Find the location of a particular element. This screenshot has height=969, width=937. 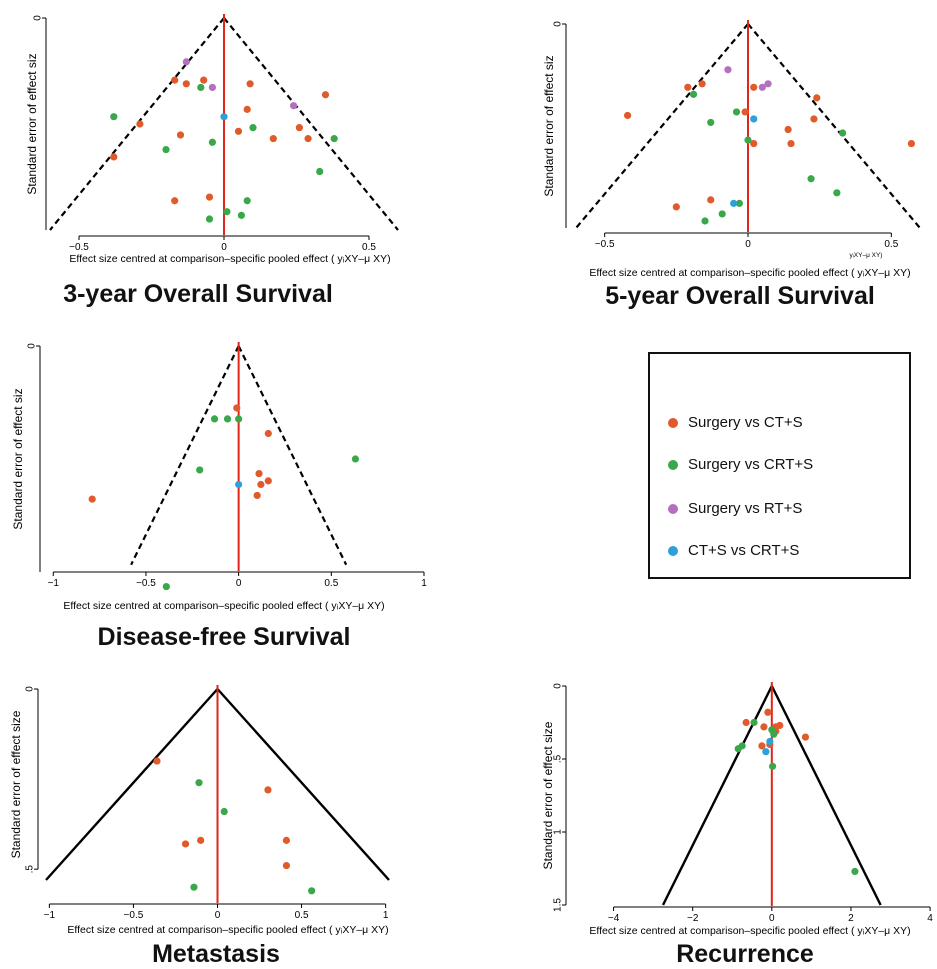

legend-swatch-surgery-vs-crt-s is located at coordinates (673, 464).